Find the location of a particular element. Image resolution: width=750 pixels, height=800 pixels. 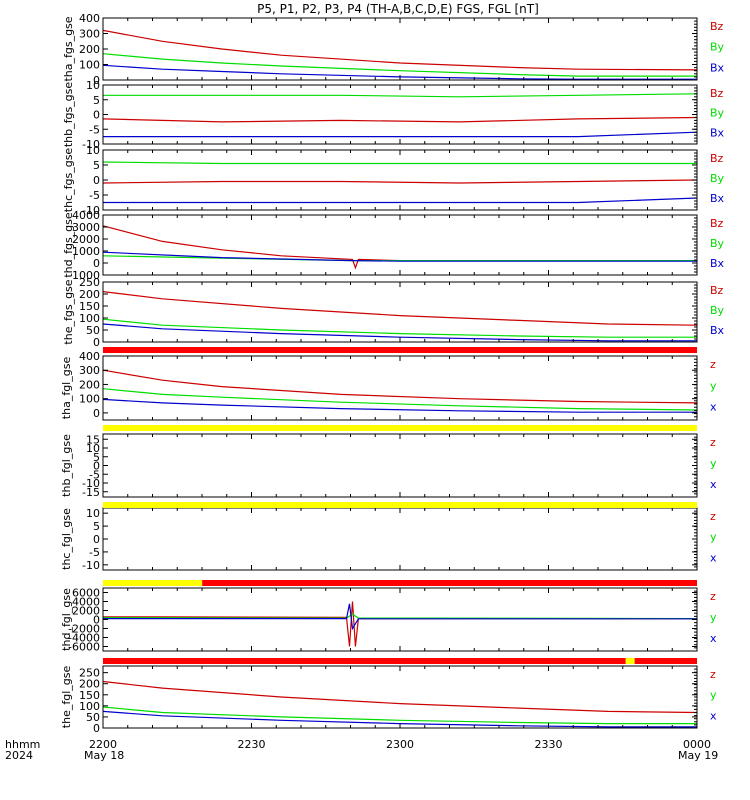

time-tick-label: 2330 is located at coordinates (549, 744).